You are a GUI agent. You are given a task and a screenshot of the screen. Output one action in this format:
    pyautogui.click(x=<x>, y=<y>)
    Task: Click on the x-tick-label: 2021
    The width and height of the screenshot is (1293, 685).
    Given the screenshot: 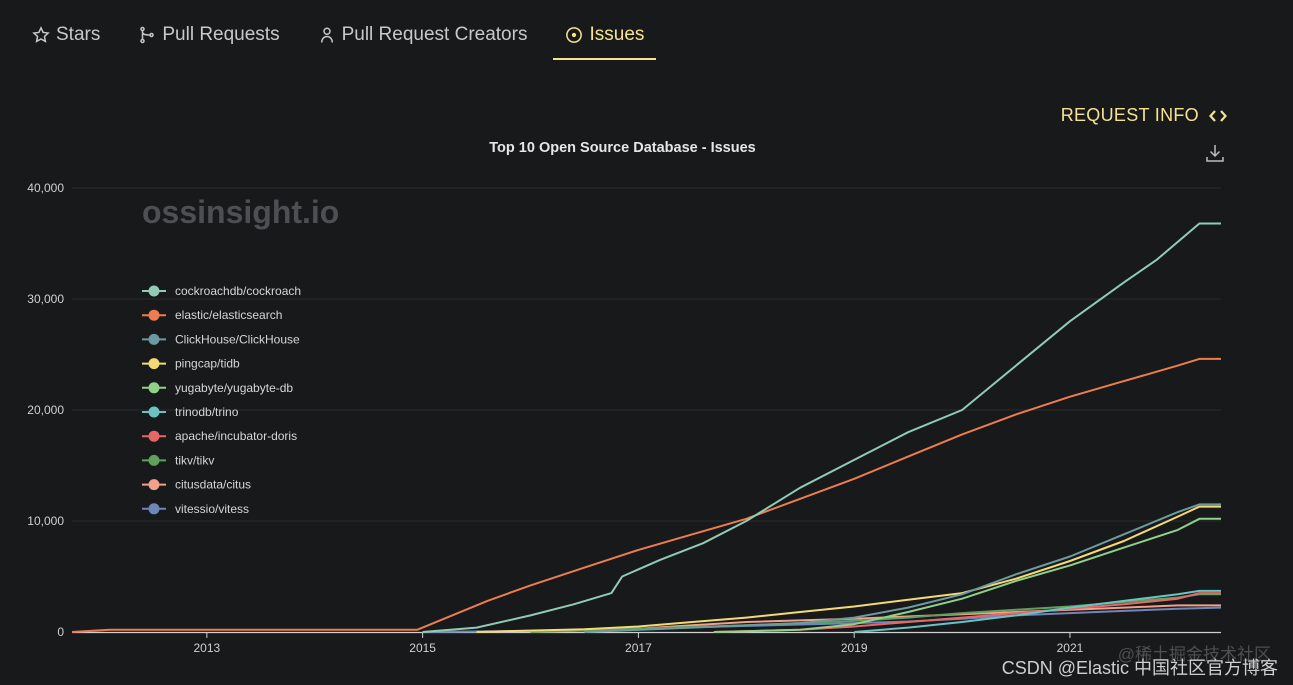 What is the action you would take?
    pyautogui.click(x=1070, y=648)
    